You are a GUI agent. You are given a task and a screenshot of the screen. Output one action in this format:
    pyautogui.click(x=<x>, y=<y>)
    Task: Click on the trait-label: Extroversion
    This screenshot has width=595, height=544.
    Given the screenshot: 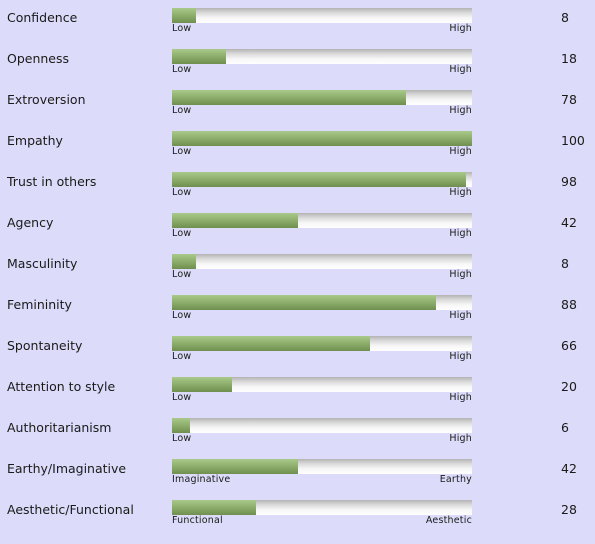 What is the action you would take?
    pyautogui.click(x=46, y=99)
    